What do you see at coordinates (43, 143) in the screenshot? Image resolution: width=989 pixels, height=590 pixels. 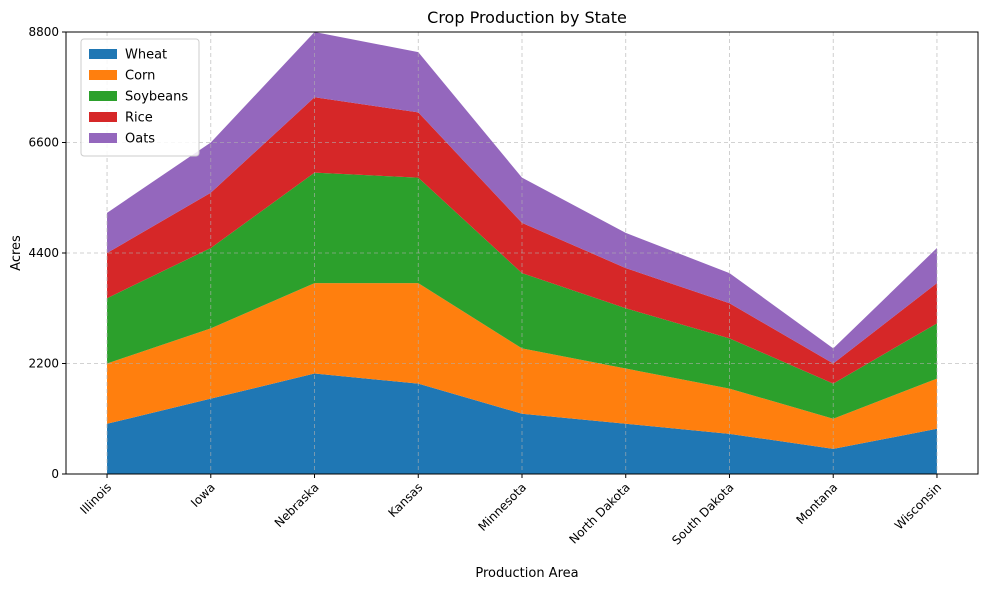 I see `y-tick-label: 6600` at bounding box center [43, 143].